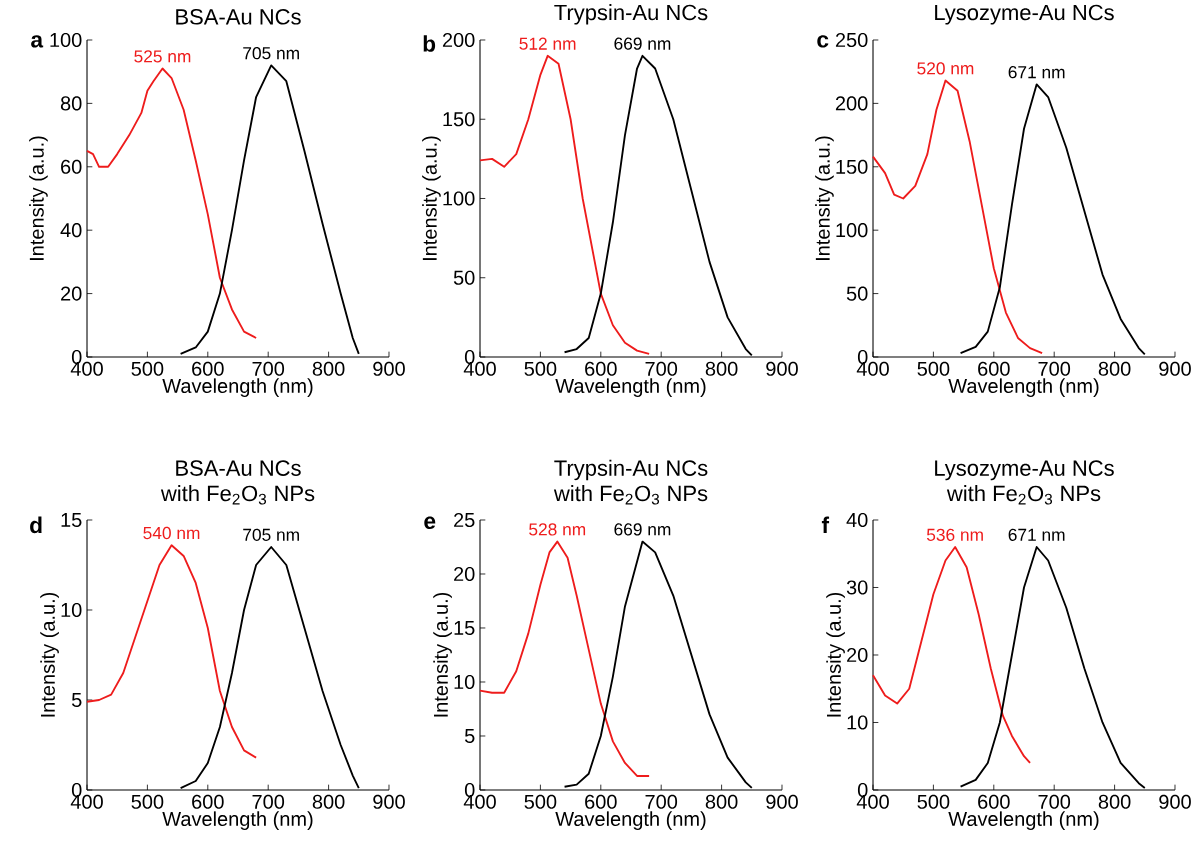 The image size is (1200, 848). What do you see at coordinates (825, 525) in the screenshot?
I see `text: f` at bounding box center [825, 525].